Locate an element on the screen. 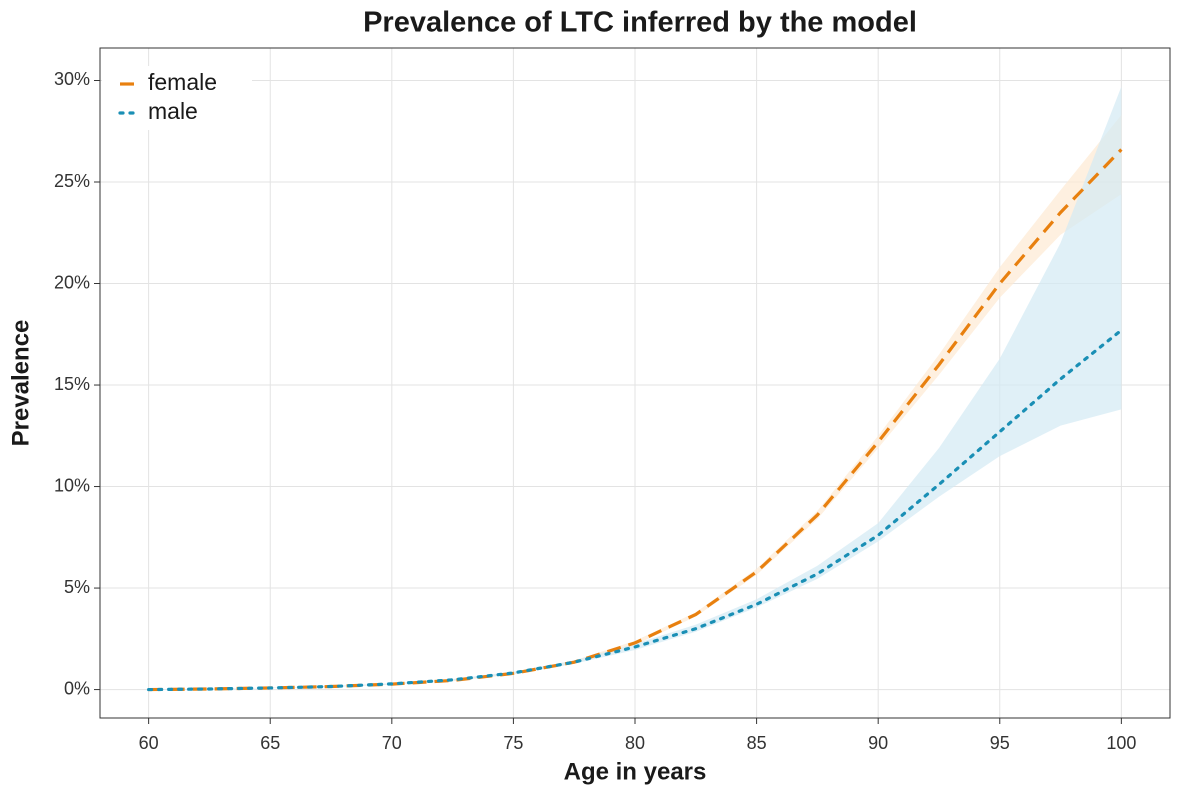 This screenshot has width=1184, height=791. x-tick-label: 65 is located at coordinates (270, 743).